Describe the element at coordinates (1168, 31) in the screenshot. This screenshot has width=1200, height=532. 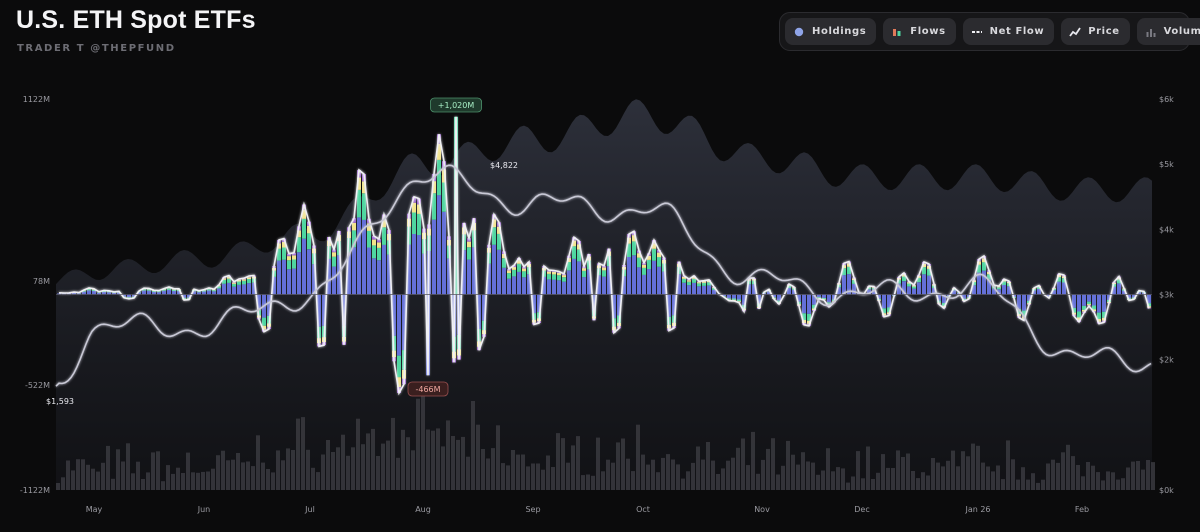
I see `volume-toggle-button: Volume` at that location.